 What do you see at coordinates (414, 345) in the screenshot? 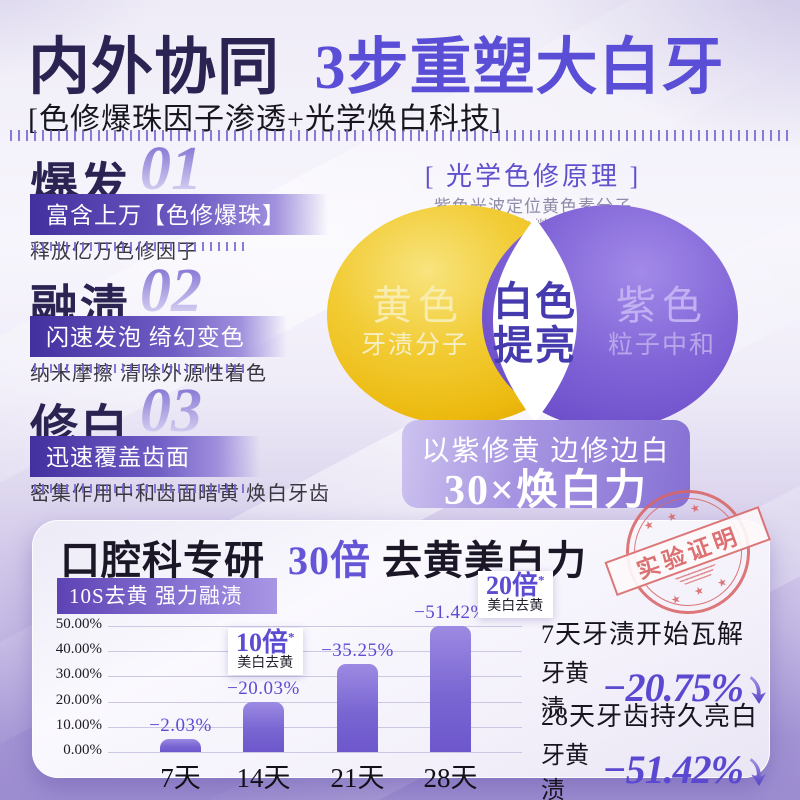
I see `venn-yellow-sub: 牙渍分子` at bounding box center [414, 345].